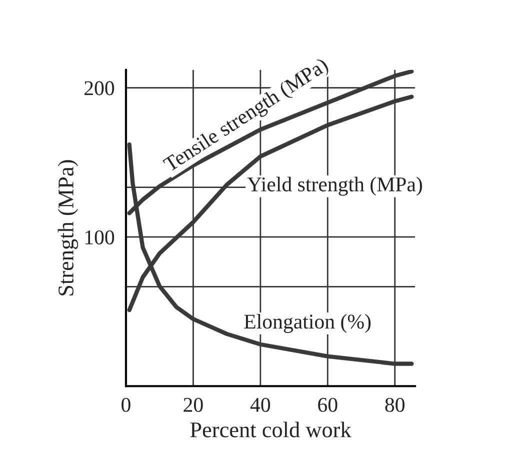  Describe the element at coordinates (271, 430) in the screenshot. I see `x-axis-title: Percent cold work` at that location.